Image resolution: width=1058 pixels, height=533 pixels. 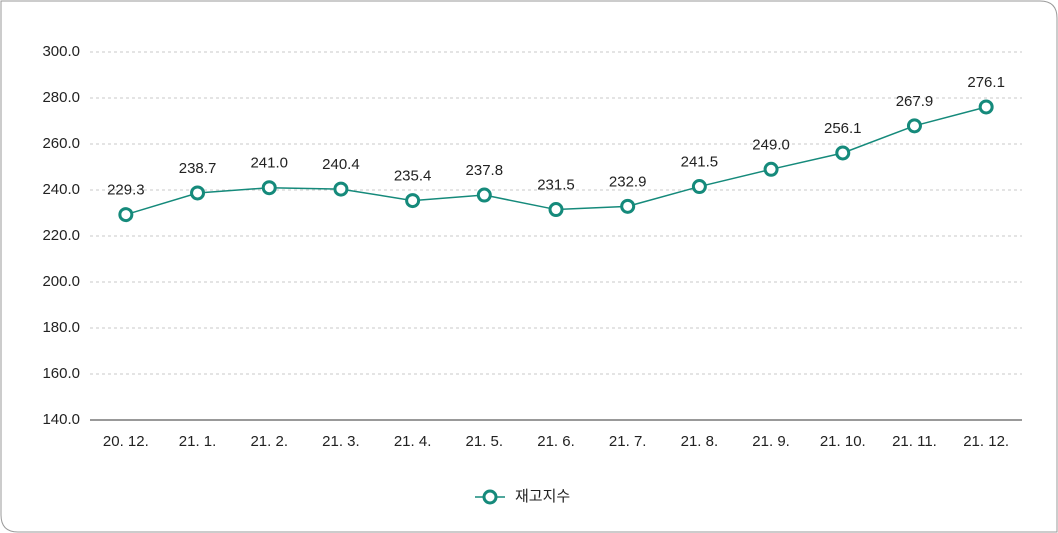 I want to click on data-label: 276.1, so click(x=986, y=82).